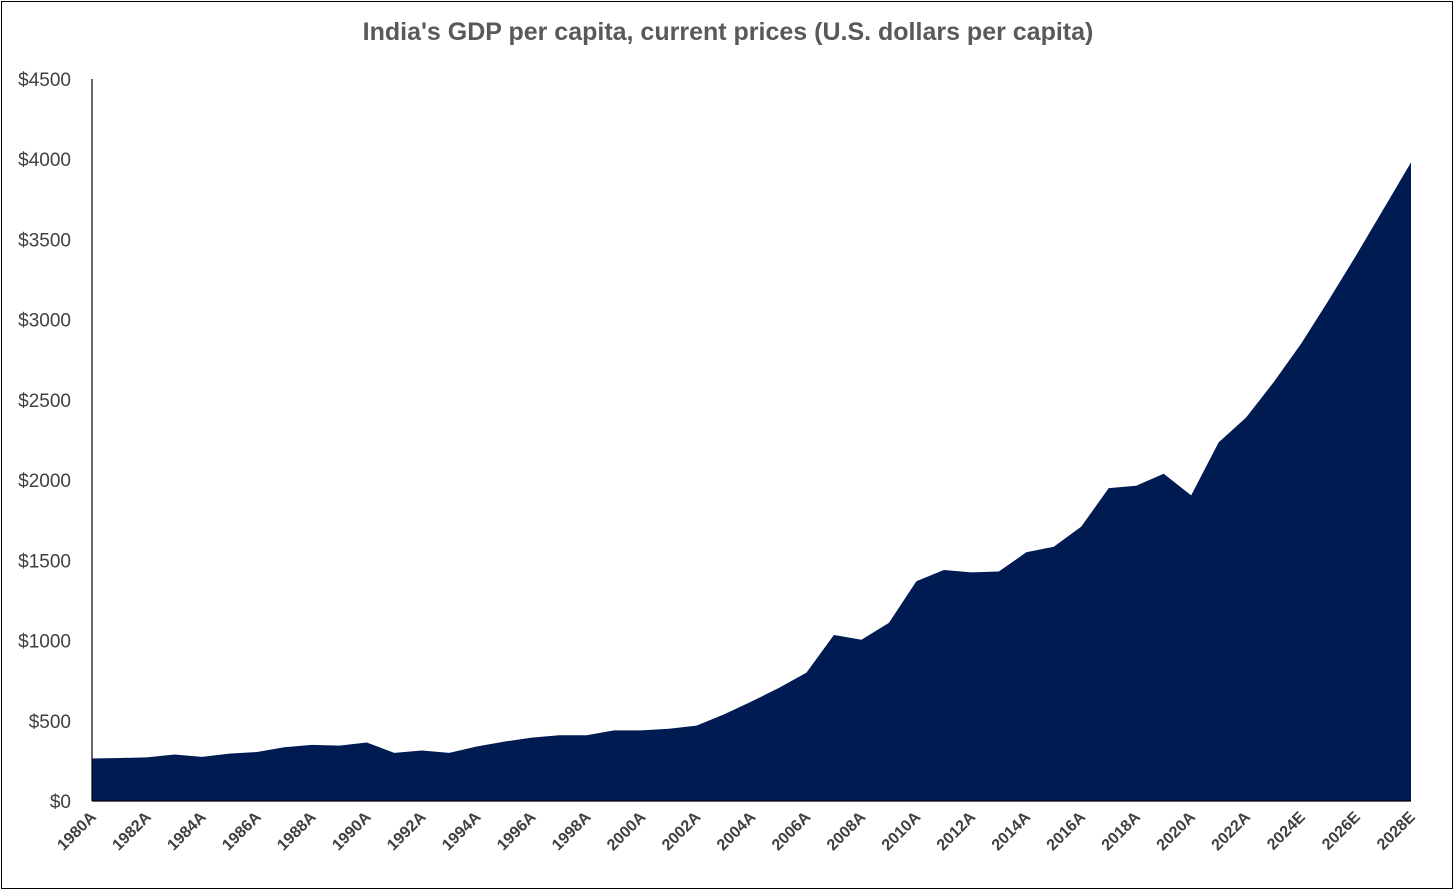 This screenshot has height=892, width=1456. Describe the element at coordinates (1122, 831) in the screenshot. I see `x-tick-label: 2018A` at that location.